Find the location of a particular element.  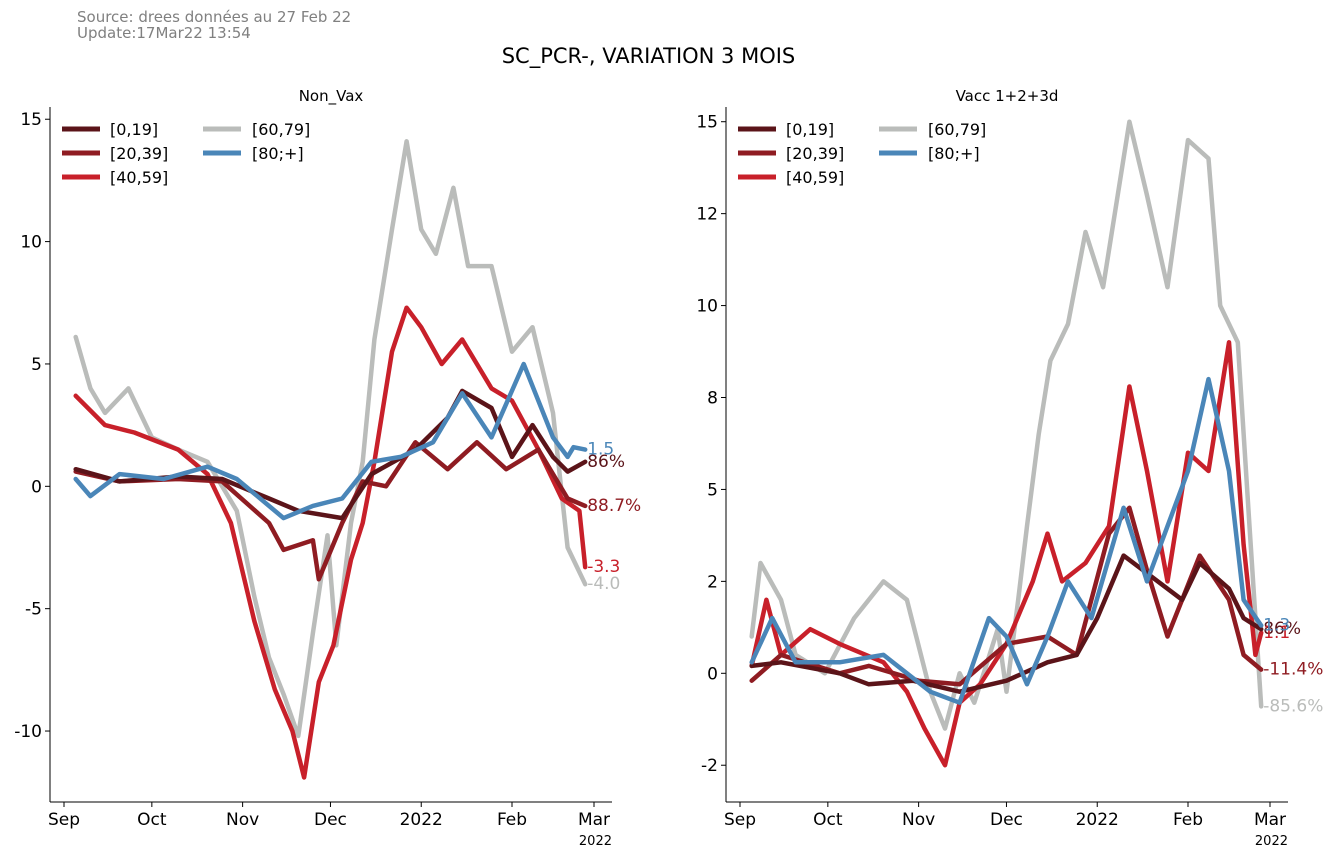

series-end-label: 1.1 is located at coordinates (1276, 633).